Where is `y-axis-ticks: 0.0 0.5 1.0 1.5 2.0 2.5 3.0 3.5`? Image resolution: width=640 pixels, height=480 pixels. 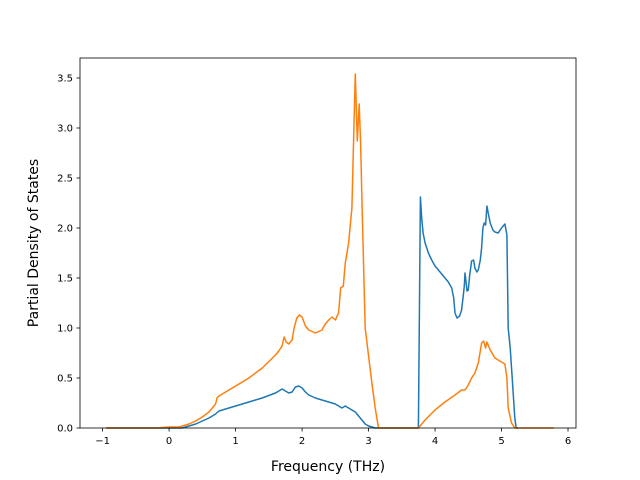
y-axis-ticks: 0.0 0.5 1.0 1.5 2.0 2.5 3.0 3.5 is located at coordinates (68, 254).